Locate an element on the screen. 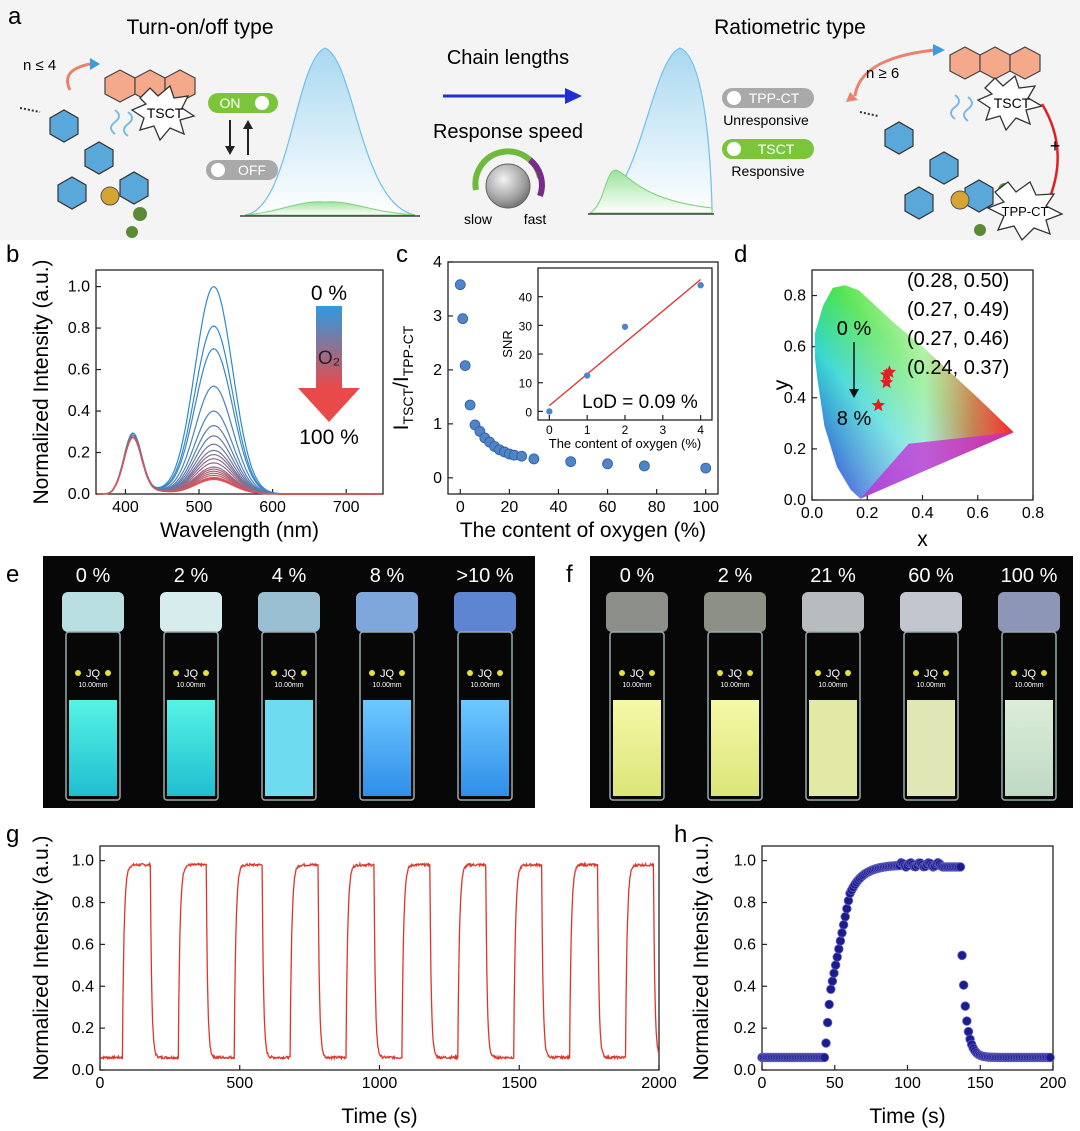 This screenshot has height=1131, width=1080. tsct-burst-right: TSCT is located at coordinates (1010, 103).